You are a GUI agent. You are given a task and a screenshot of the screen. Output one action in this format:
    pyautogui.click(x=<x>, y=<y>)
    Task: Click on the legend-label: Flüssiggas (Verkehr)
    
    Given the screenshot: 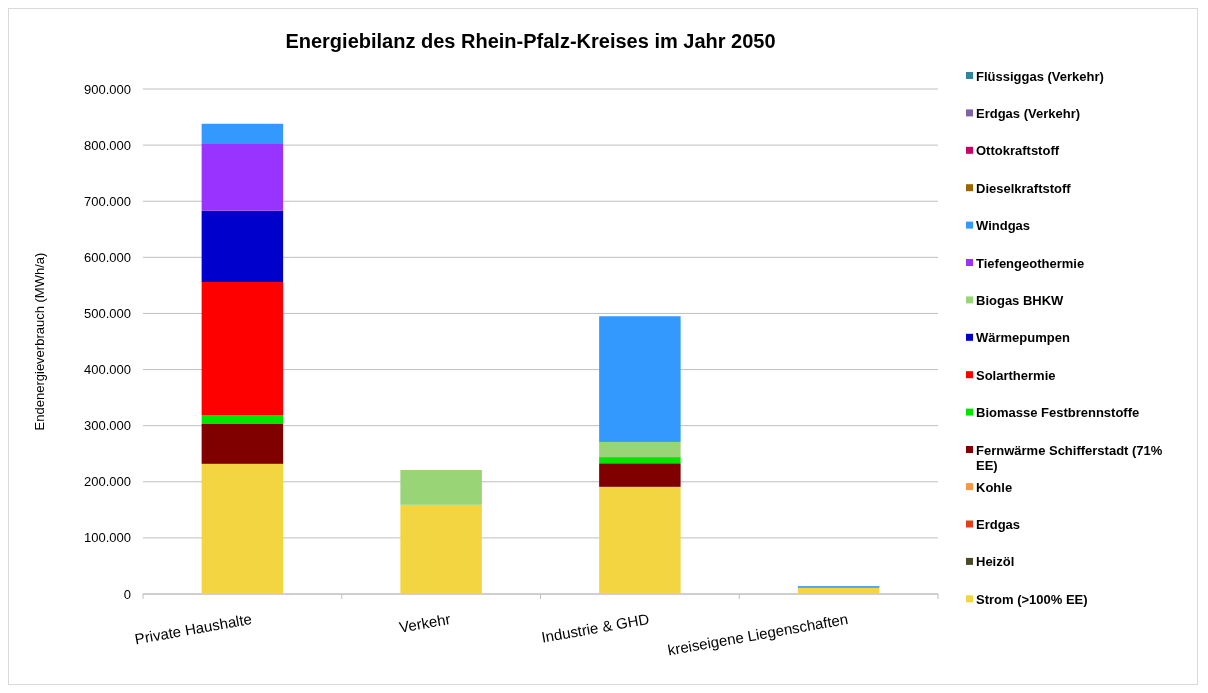 What is the action you would take?
    pyautogui.click(x=1040, y=76)
    